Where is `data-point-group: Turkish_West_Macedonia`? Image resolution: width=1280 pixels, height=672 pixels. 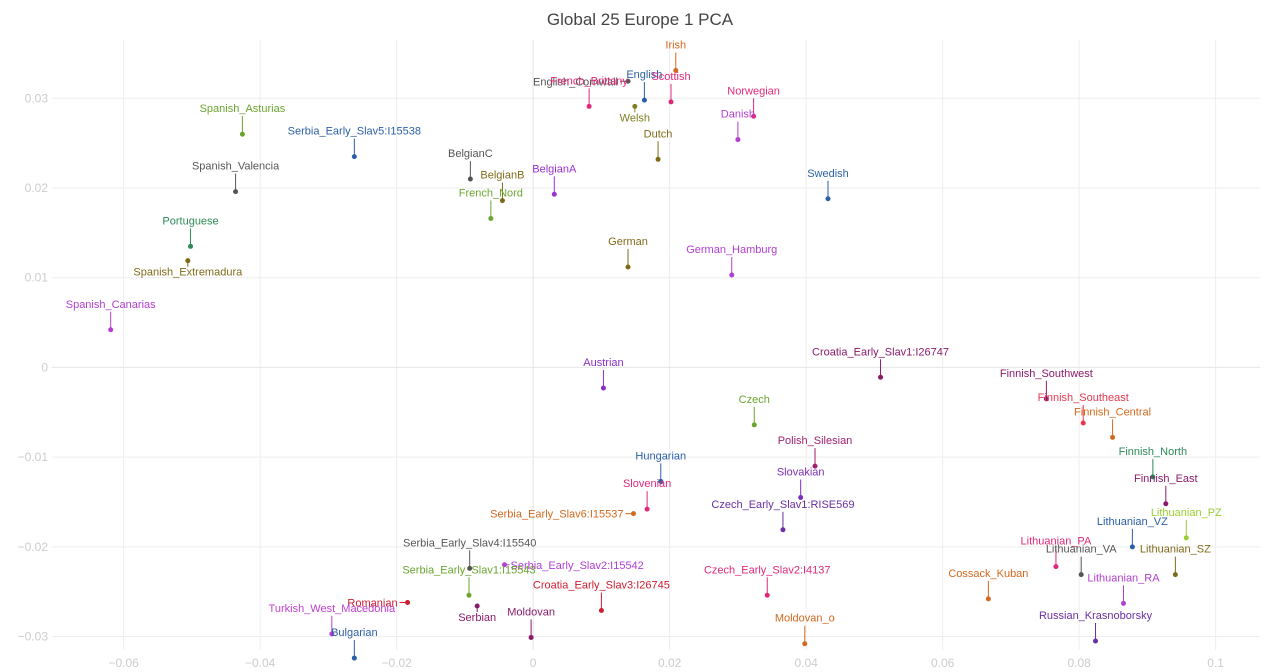 data-point-group: Turkish_West_Macedonia is located at coordinates (332, 620).